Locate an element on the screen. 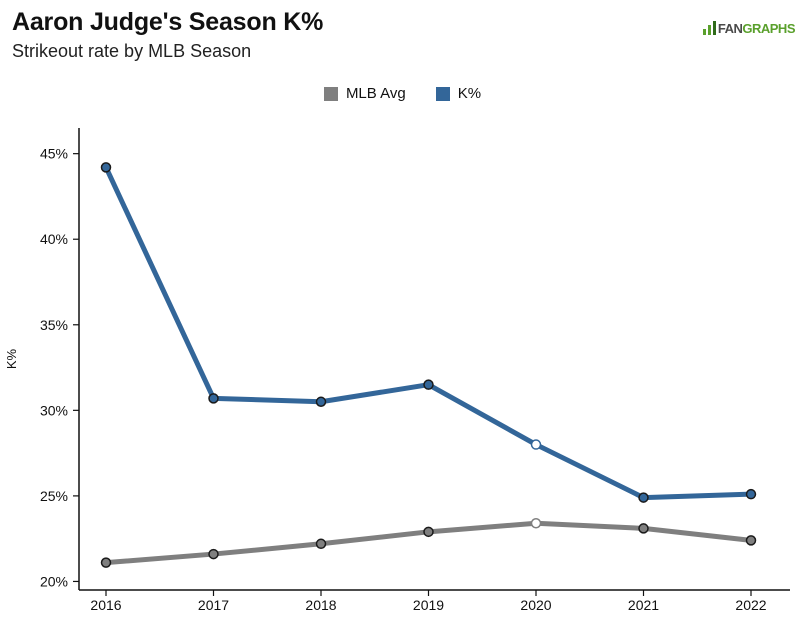 Image resolution: width=805 pixels, height=620 pixels. x-tick-label: 2022 is located at coordinates (750, 605).